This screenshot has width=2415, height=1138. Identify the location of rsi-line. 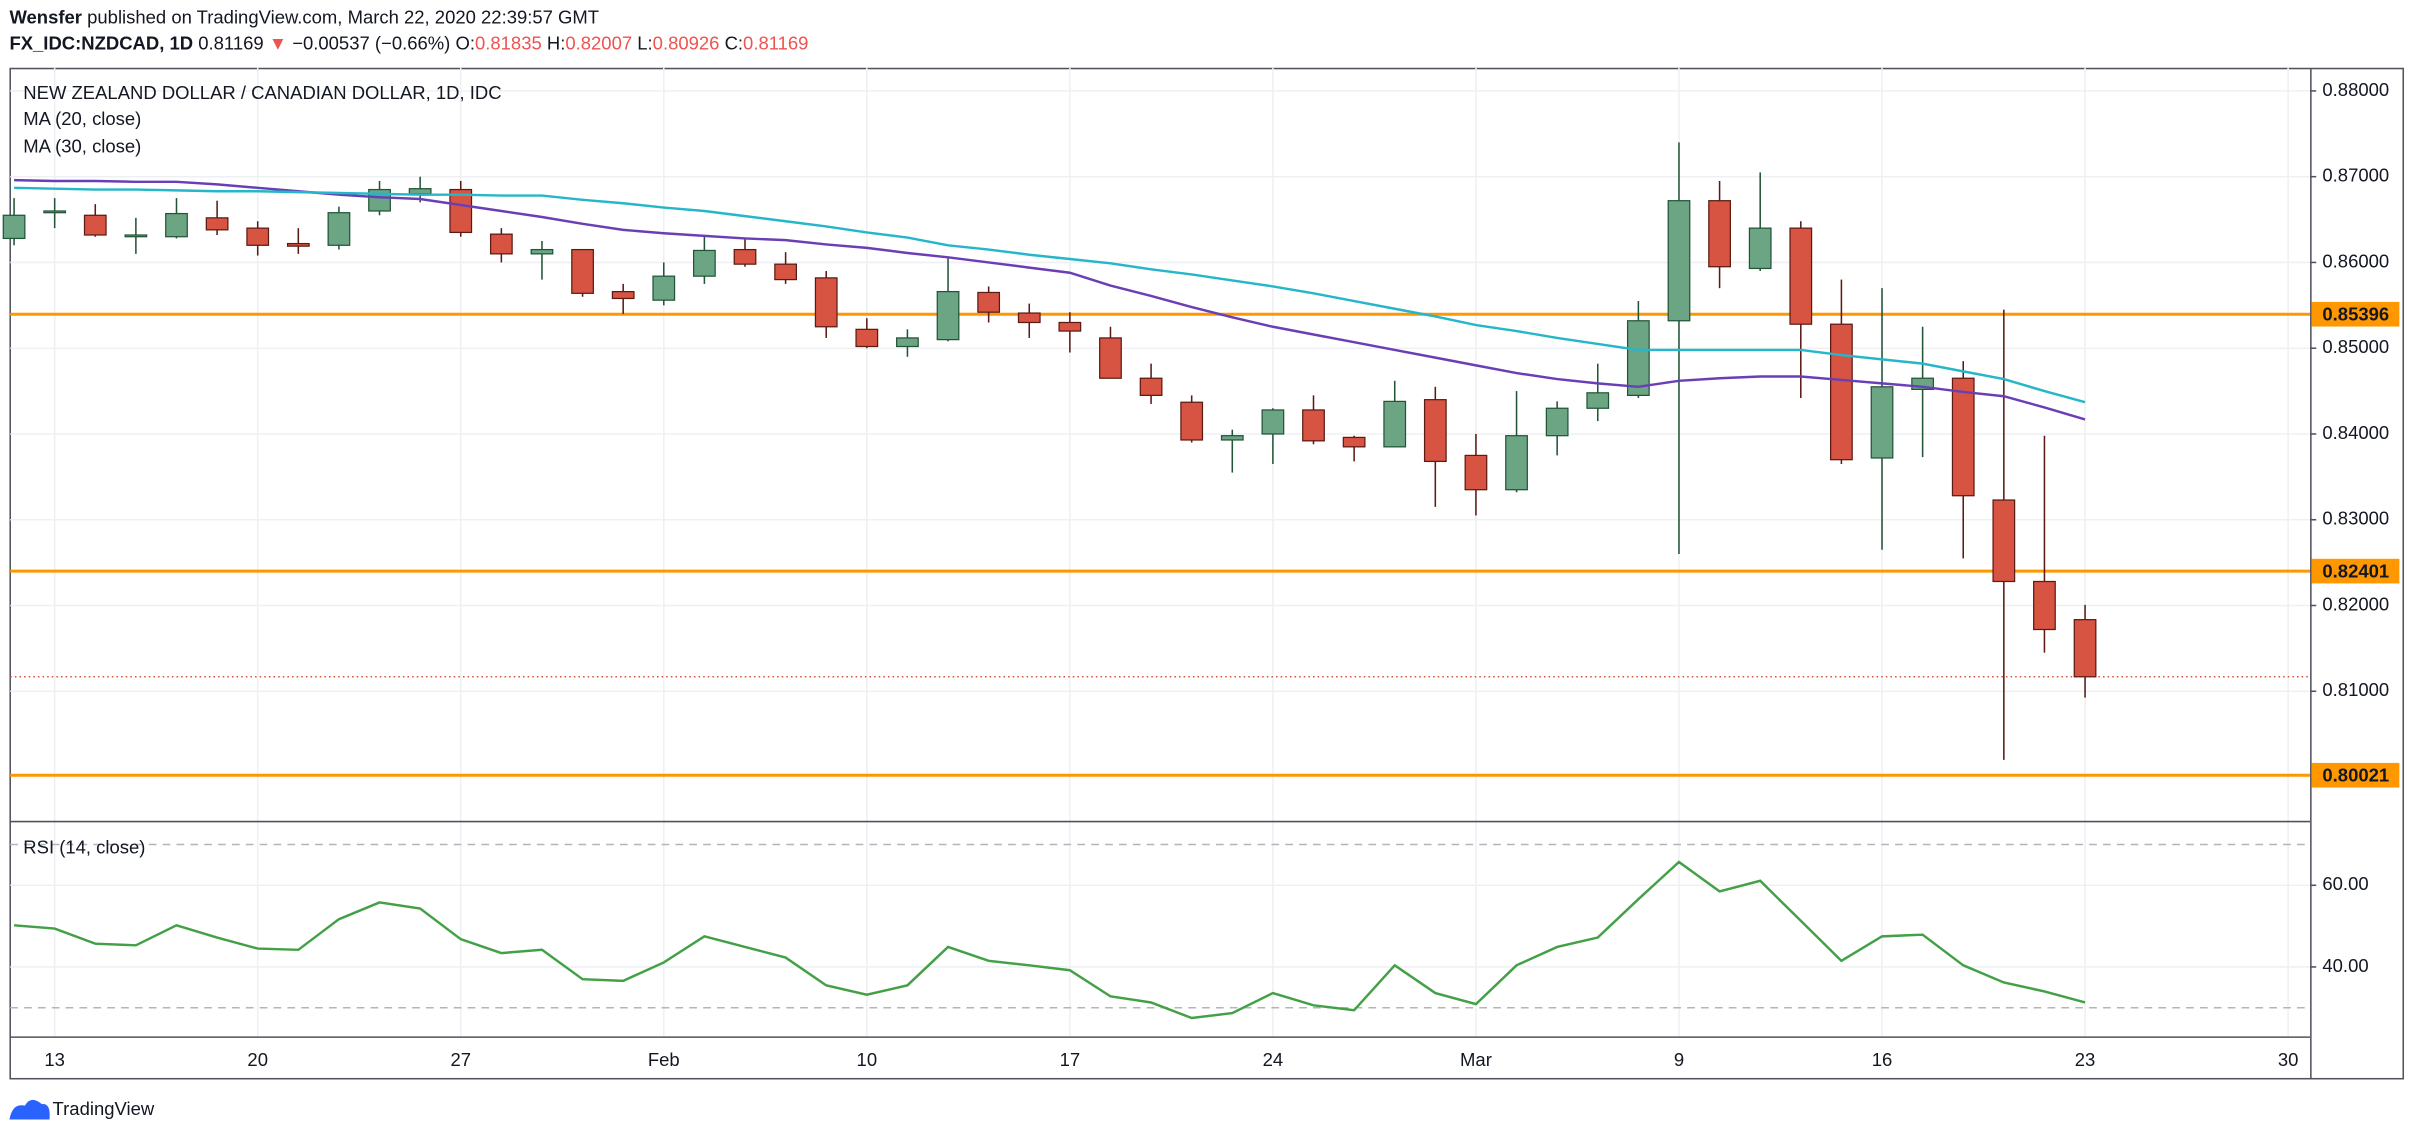
(1049, 940).